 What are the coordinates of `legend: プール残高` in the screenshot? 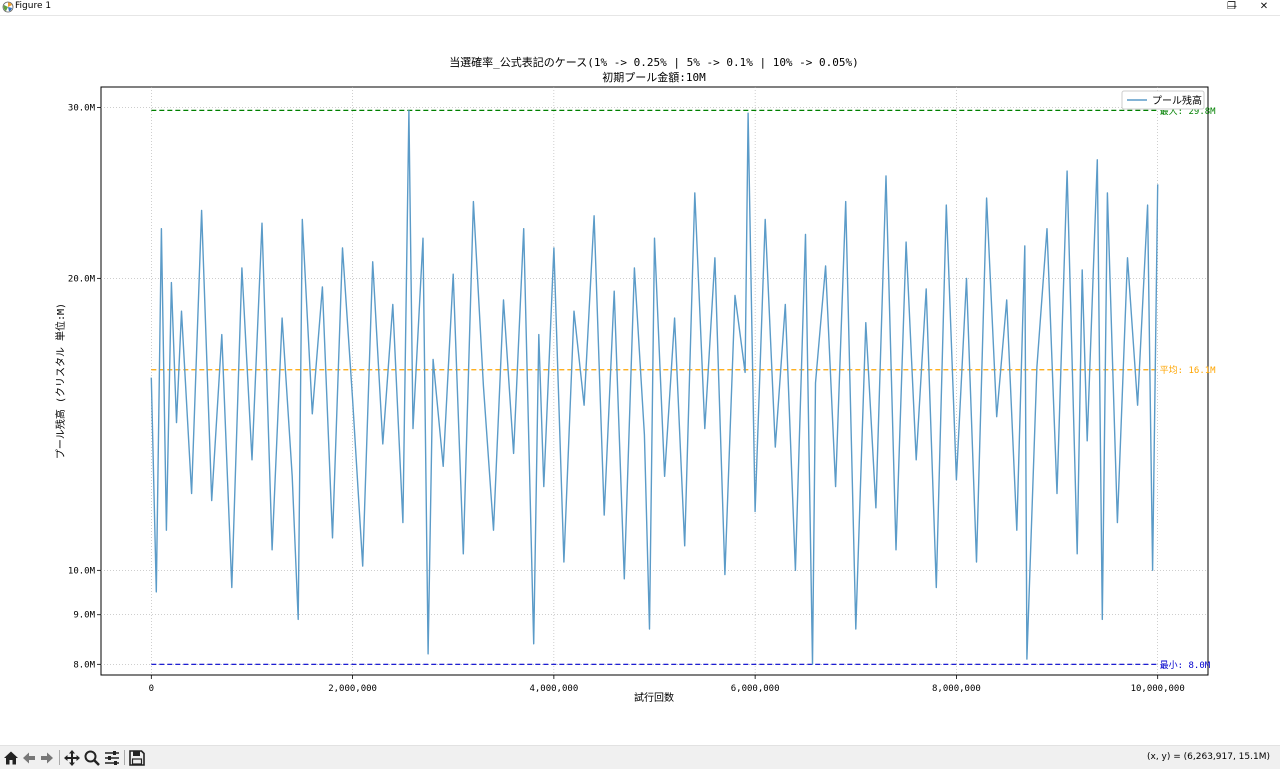 It's located at (1163, 100).